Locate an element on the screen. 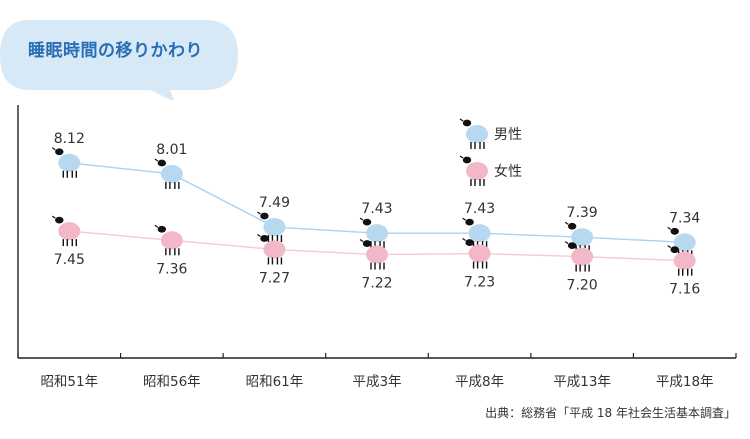 The image size is (750, 439). data-label: 8.12 is located at coordinates (69, 139).